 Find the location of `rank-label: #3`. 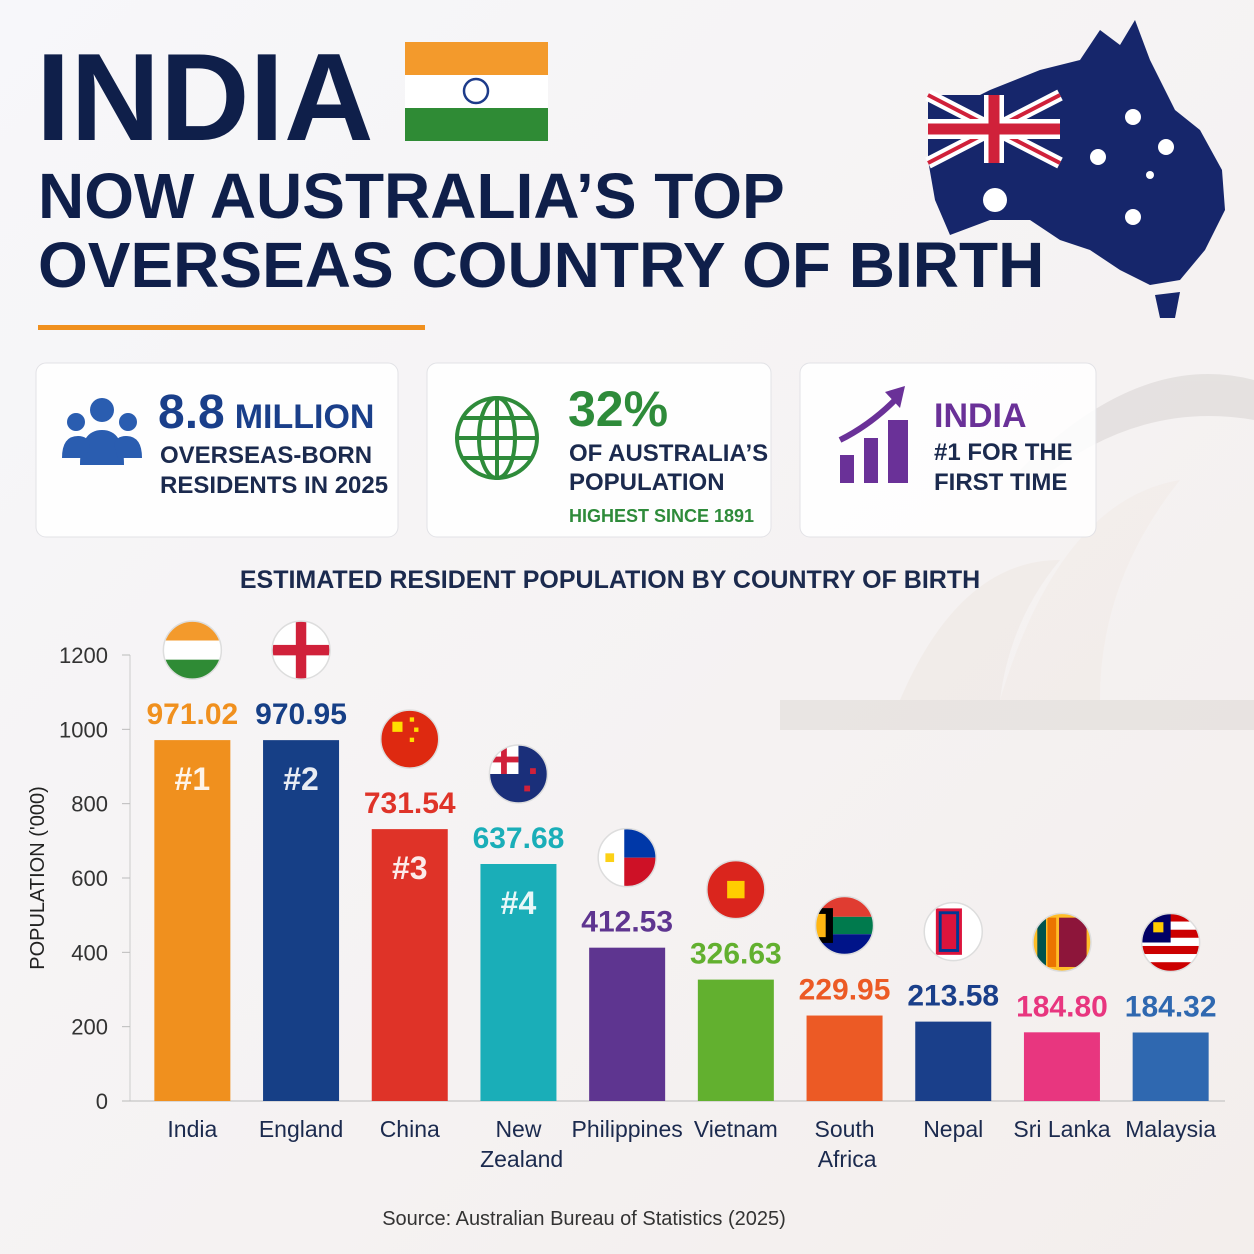

rank-label: #3 is located at coordinates (410, 868).